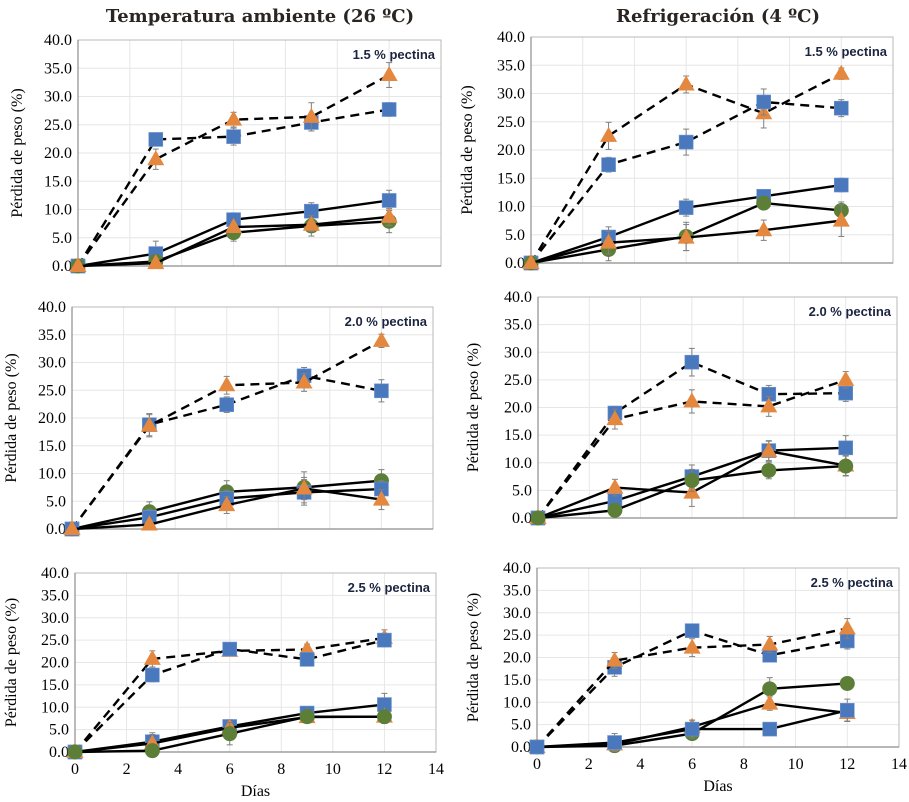 This screenshot has width=909, height=802. What do you see at coordinates (436, 769) in the screenshot?
I see `x-tick-label: 14` at bounding box center [436, 769].